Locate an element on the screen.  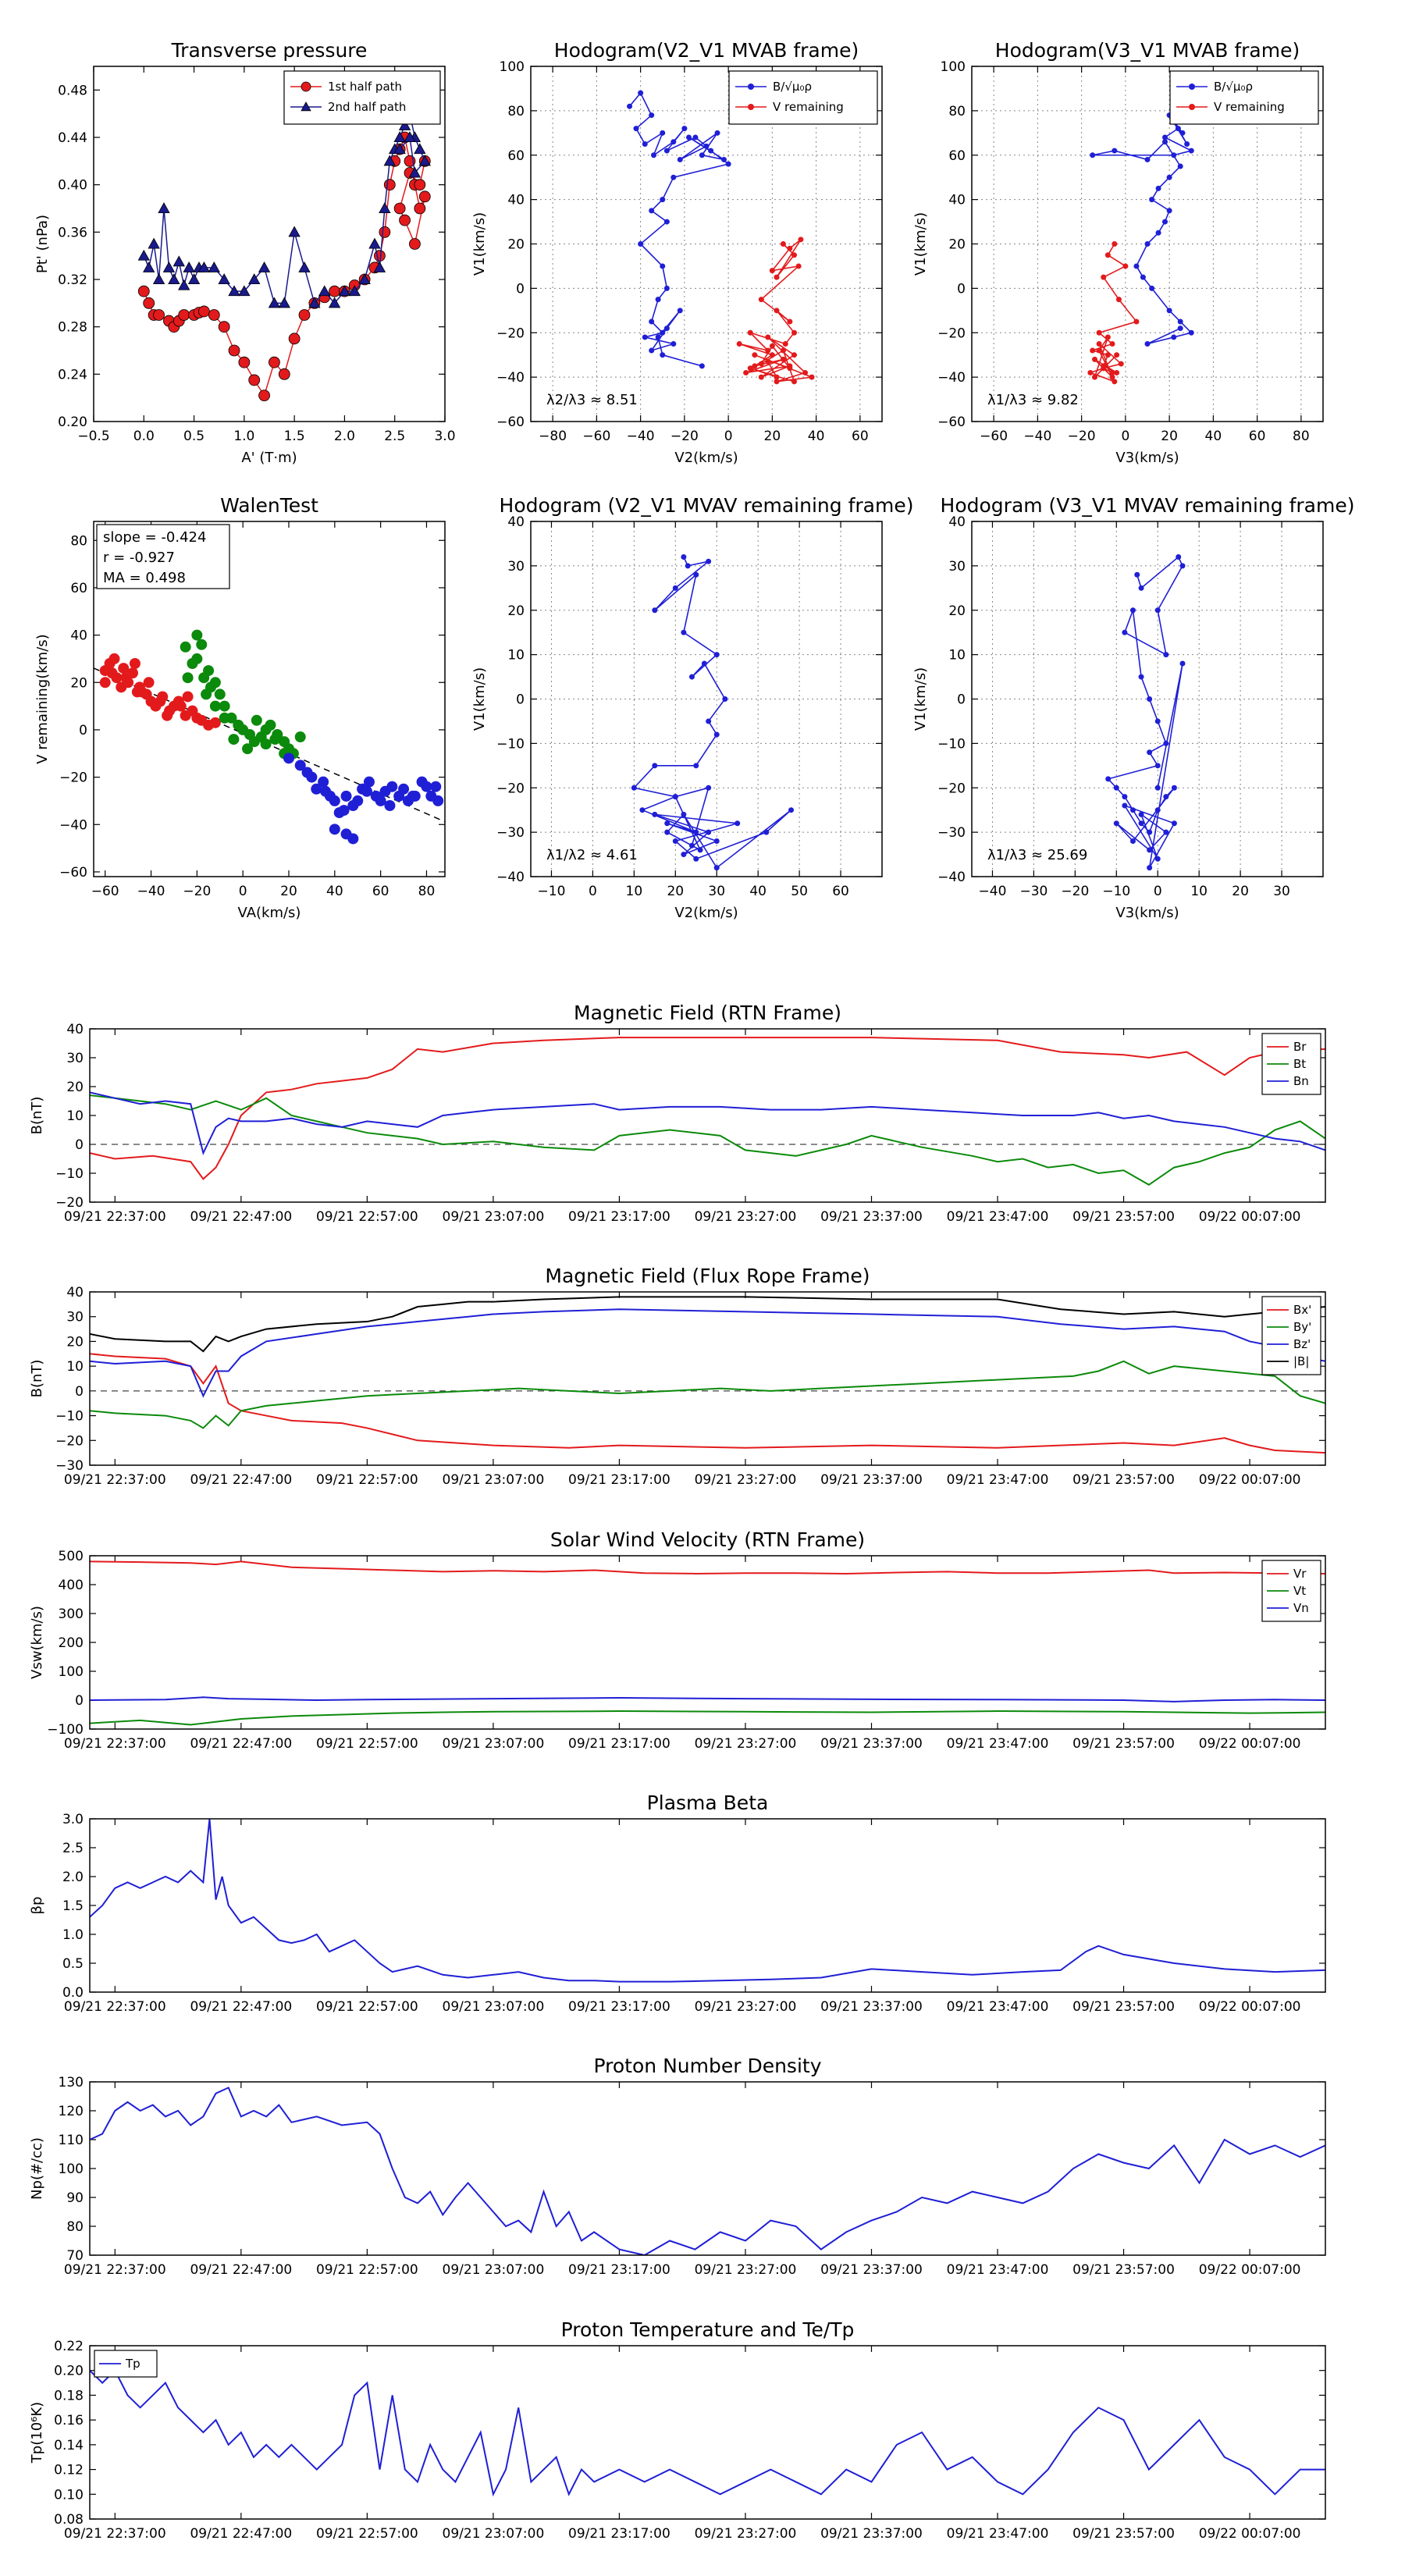
y-tick-label: −40 is located at coordinates (511, 878).